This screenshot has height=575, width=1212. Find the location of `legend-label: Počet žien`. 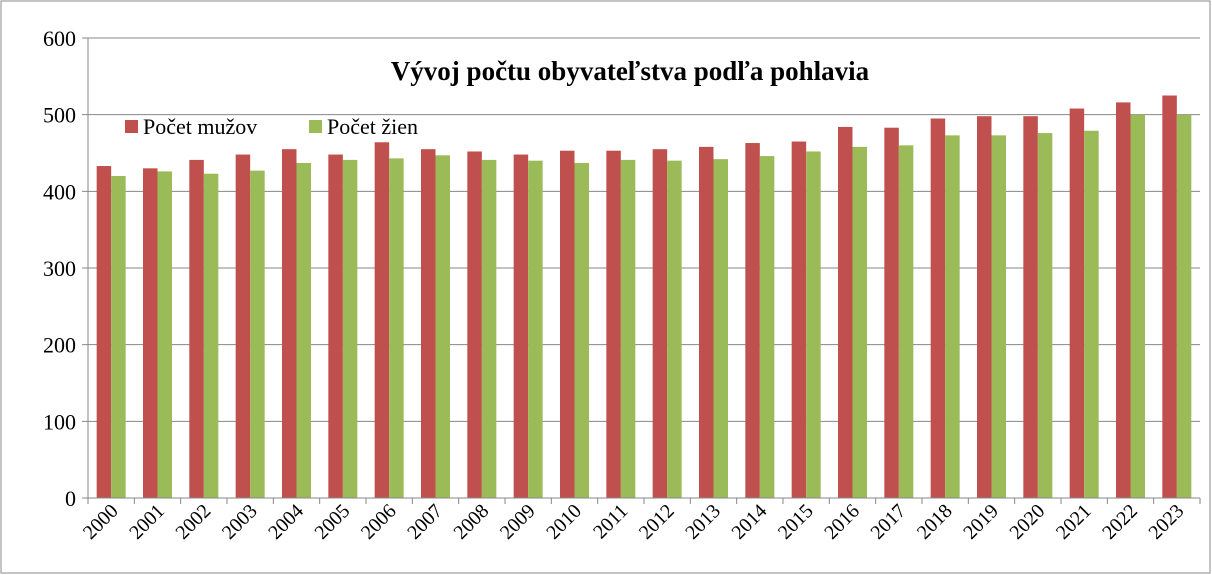

legend-label: Počet žien is located at coordinates (372, 126).